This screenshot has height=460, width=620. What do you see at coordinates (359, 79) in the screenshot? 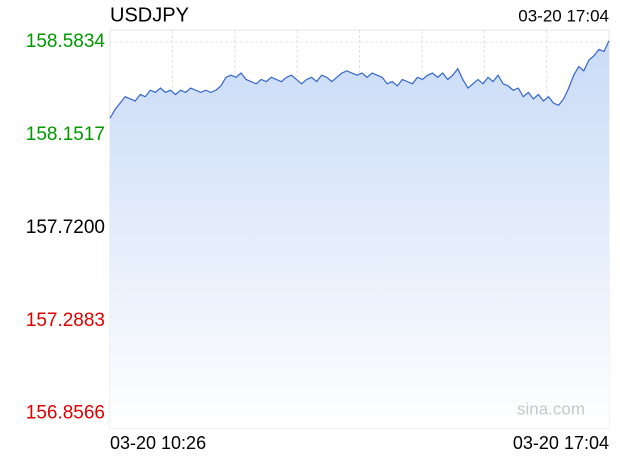
I see `line` at bounding box center [359, 79].